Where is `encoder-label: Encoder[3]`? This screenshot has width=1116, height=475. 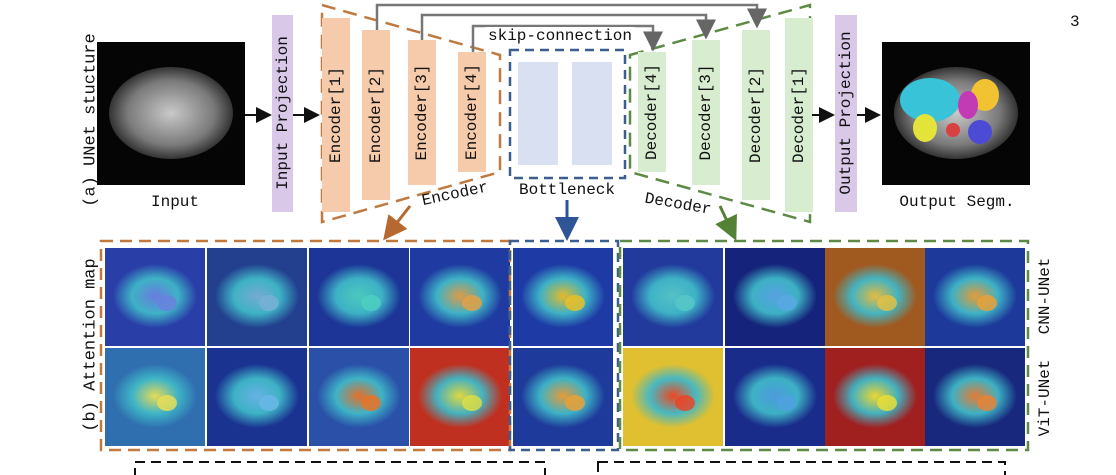 encoder-label: Encoder[3] is located at coordinates (422, 112).